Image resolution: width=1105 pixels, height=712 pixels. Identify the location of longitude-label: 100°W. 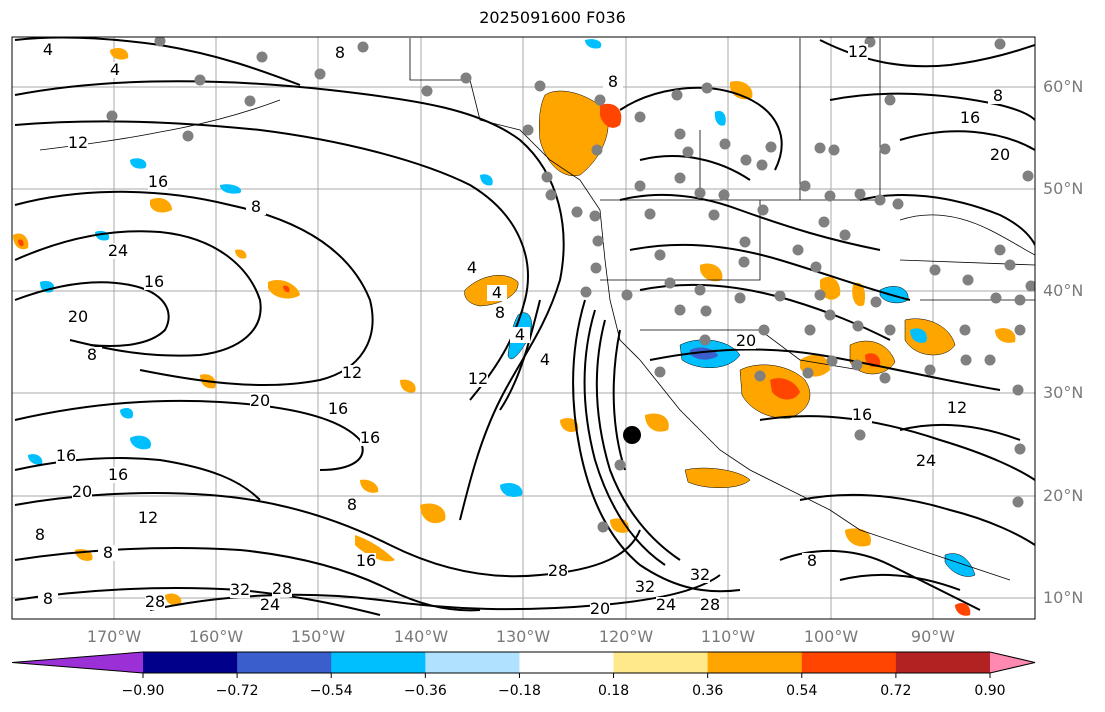
(831, 636).